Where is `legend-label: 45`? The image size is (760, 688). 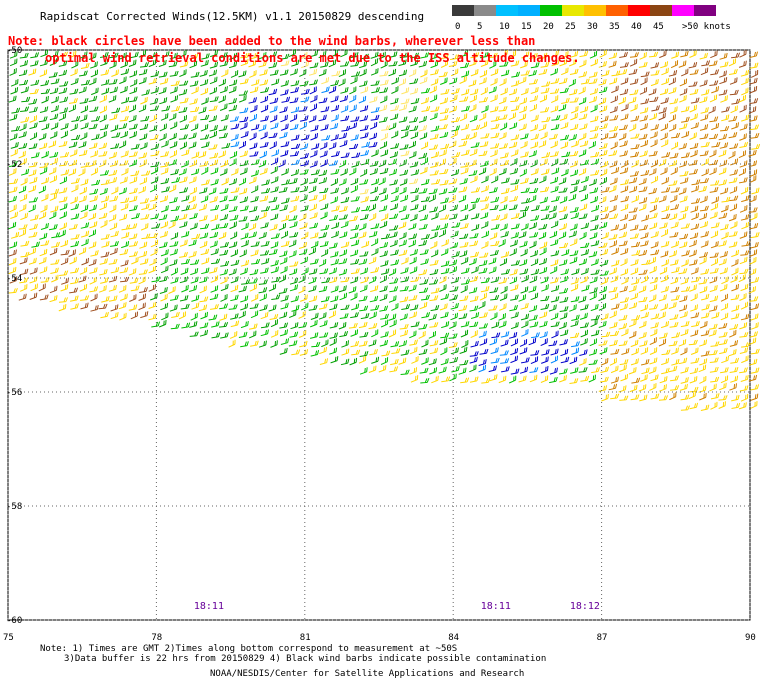 legend-label: 45 is located at coordinates (658, 27).